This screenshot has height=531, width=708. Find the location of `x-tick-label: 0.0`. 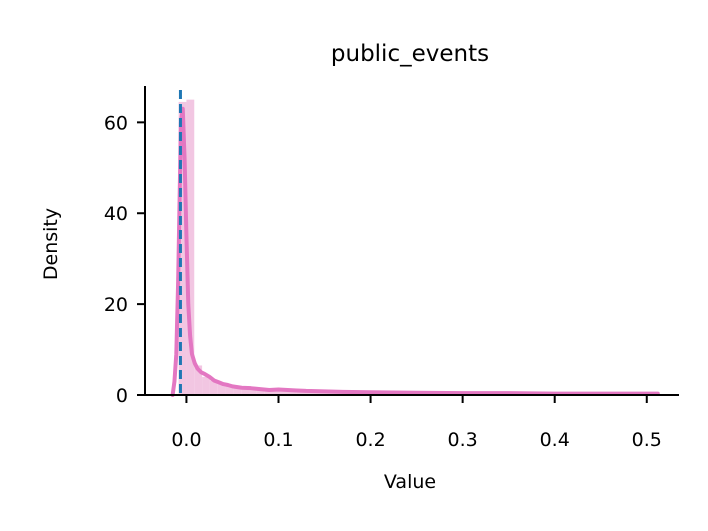

x-tick-label: 0.0 is located at coordinates (186, 440).